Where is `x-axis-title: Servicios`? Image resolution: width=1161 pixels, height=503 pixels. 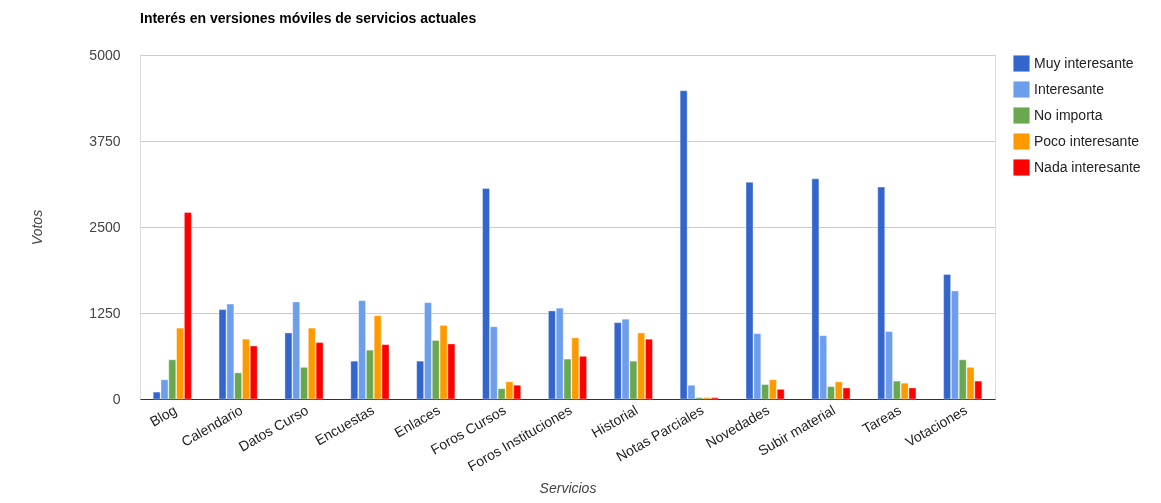 x-axis-title: Servicios is located at coordinates (568, 488).